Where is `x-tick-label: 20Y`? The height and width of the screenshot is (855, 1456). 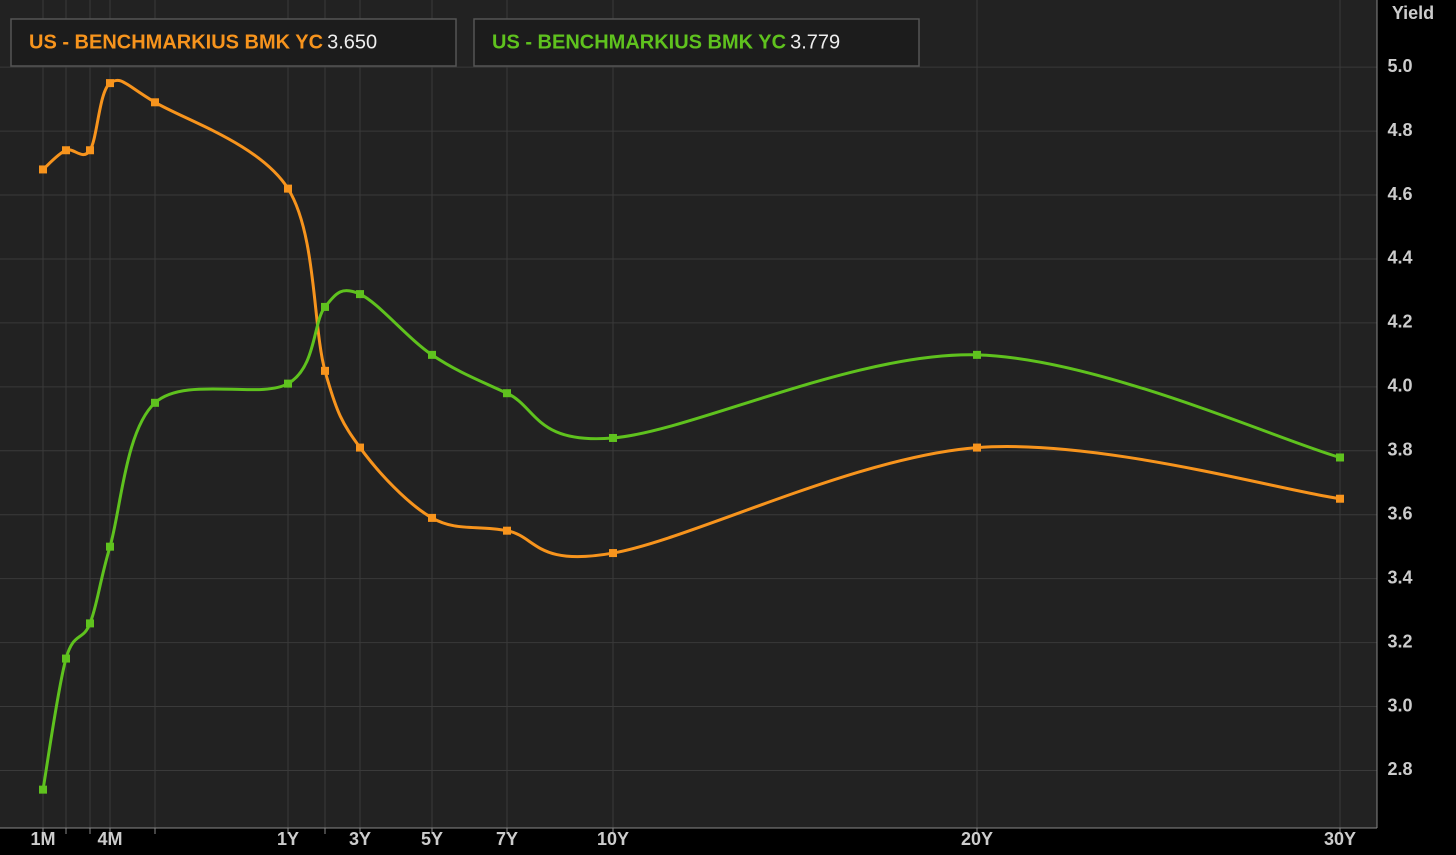
x-tick-label: 20Y is located at coordinates (977, 839).